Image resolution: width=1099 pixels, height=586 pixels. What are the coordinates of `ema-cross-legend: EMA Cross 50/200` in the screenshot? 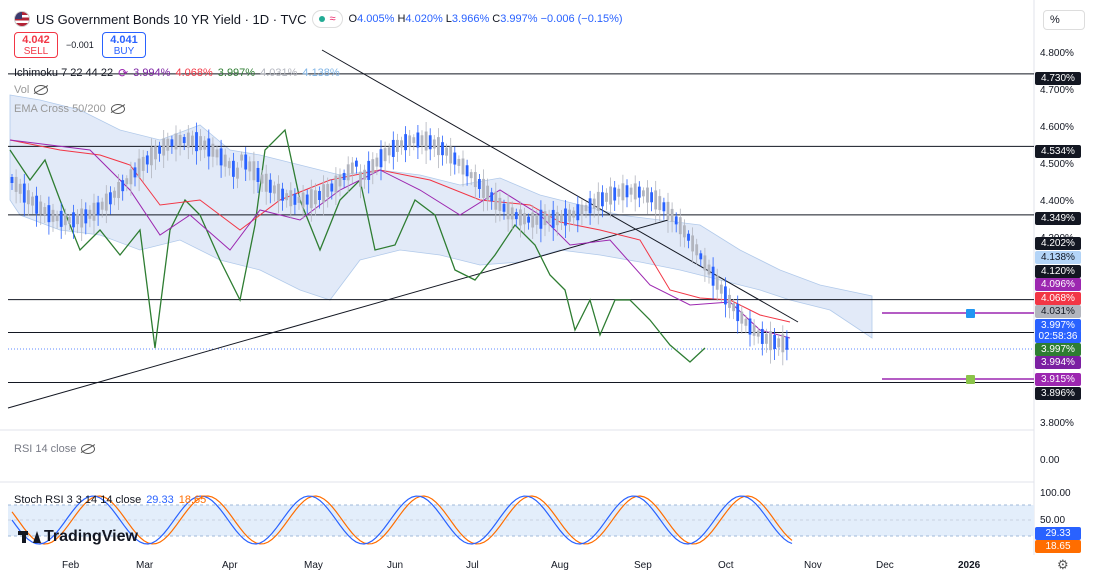 It's located at (69, 109).